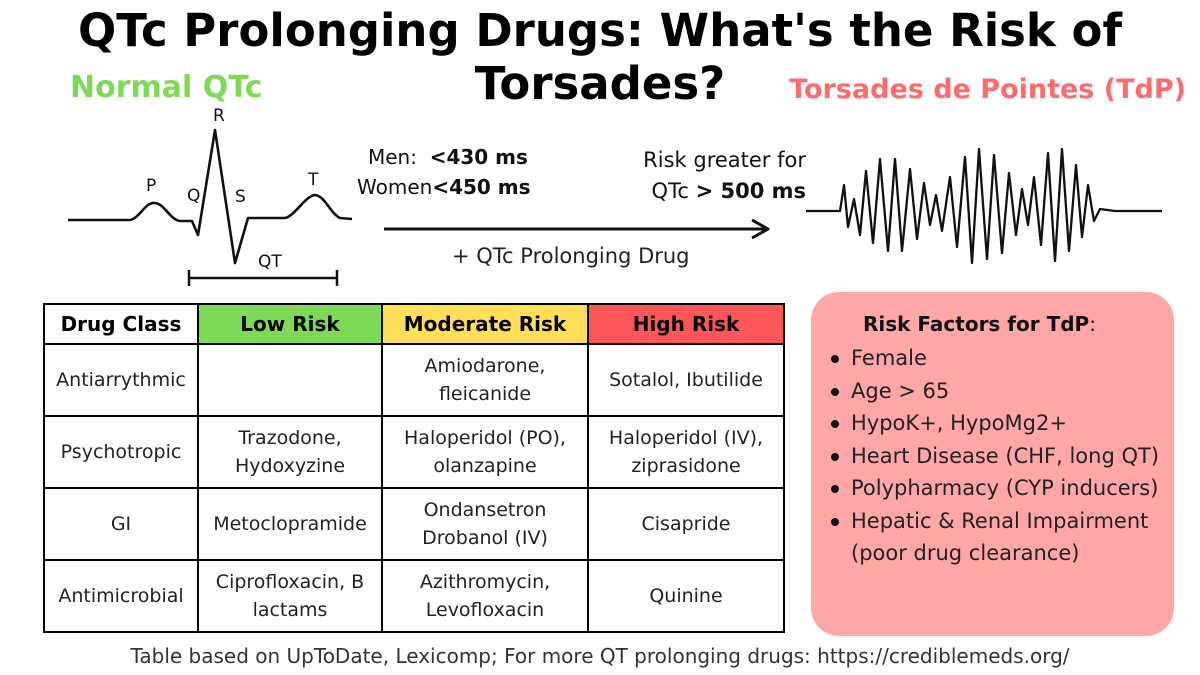 This screenshot has width=1200, height=675. What do you see at coordinates (240, 197) in the screenshot?
I see `s-wave-label: S` at bounding box center [240, 197].